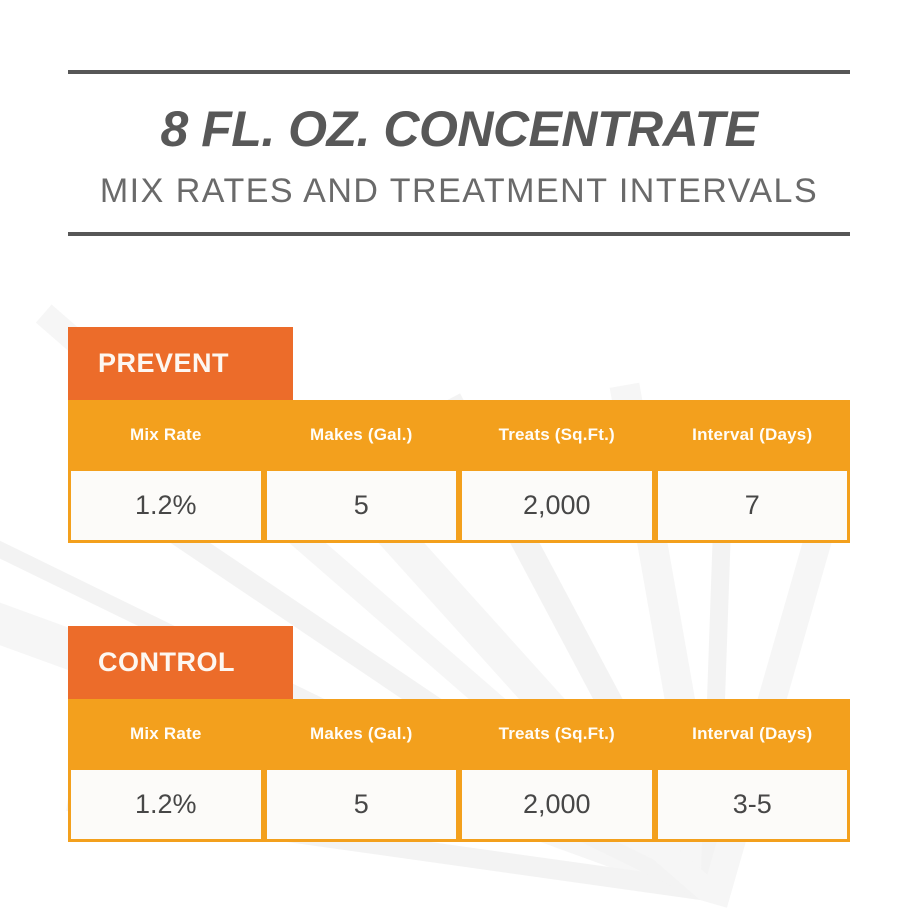  Describe the element at coordinates (166, 804) in the screenshot. I see `control-mix-rate-value: 1.2%` at that location.